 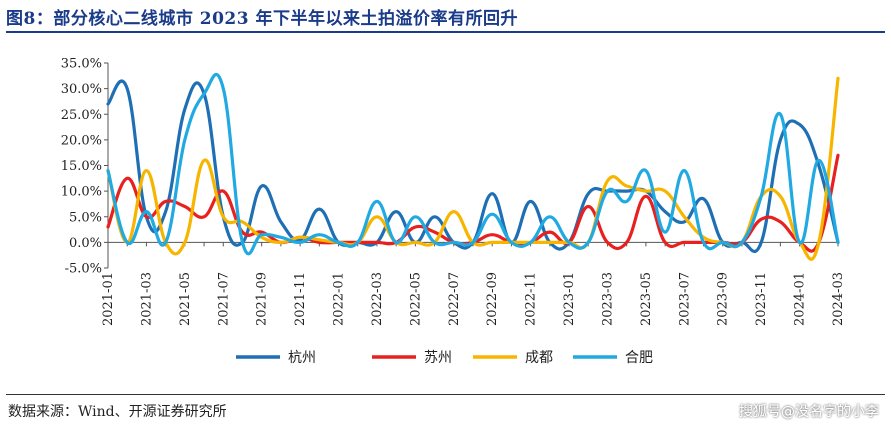 What do you see at coordinates (539, 358) in the screenshot?
I see `legend-label: 成都` at bounding box center [539, 358].